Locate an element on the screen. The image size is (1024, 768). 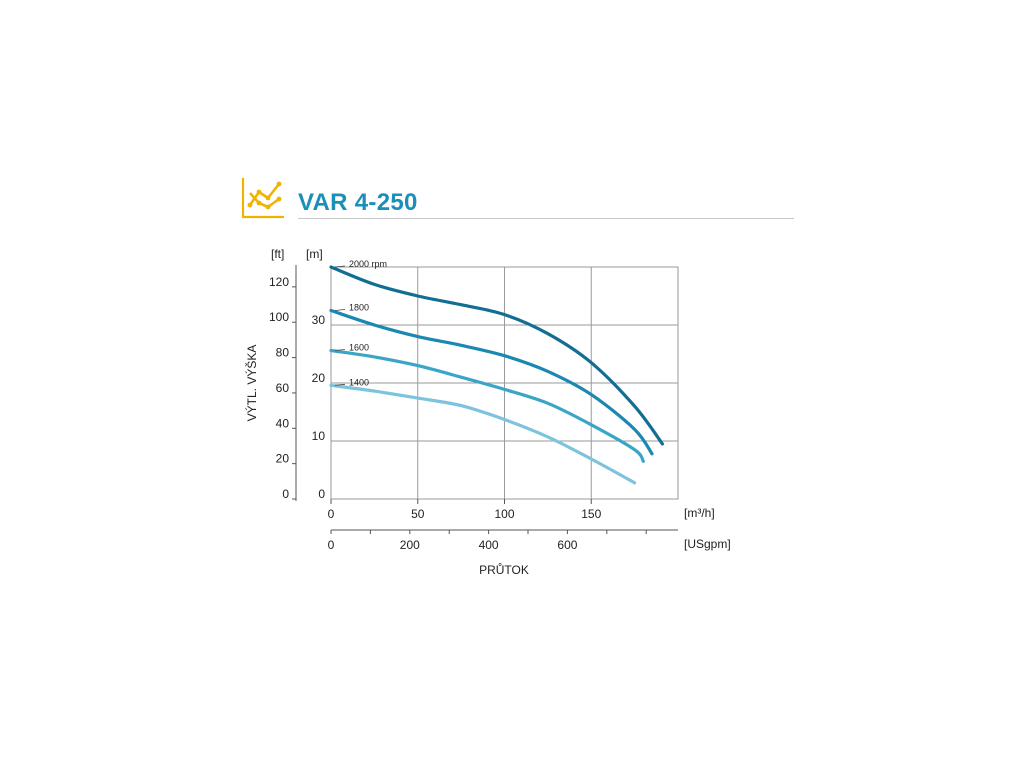
y2-tick-label: 80 is located at coordinates (283, 353).